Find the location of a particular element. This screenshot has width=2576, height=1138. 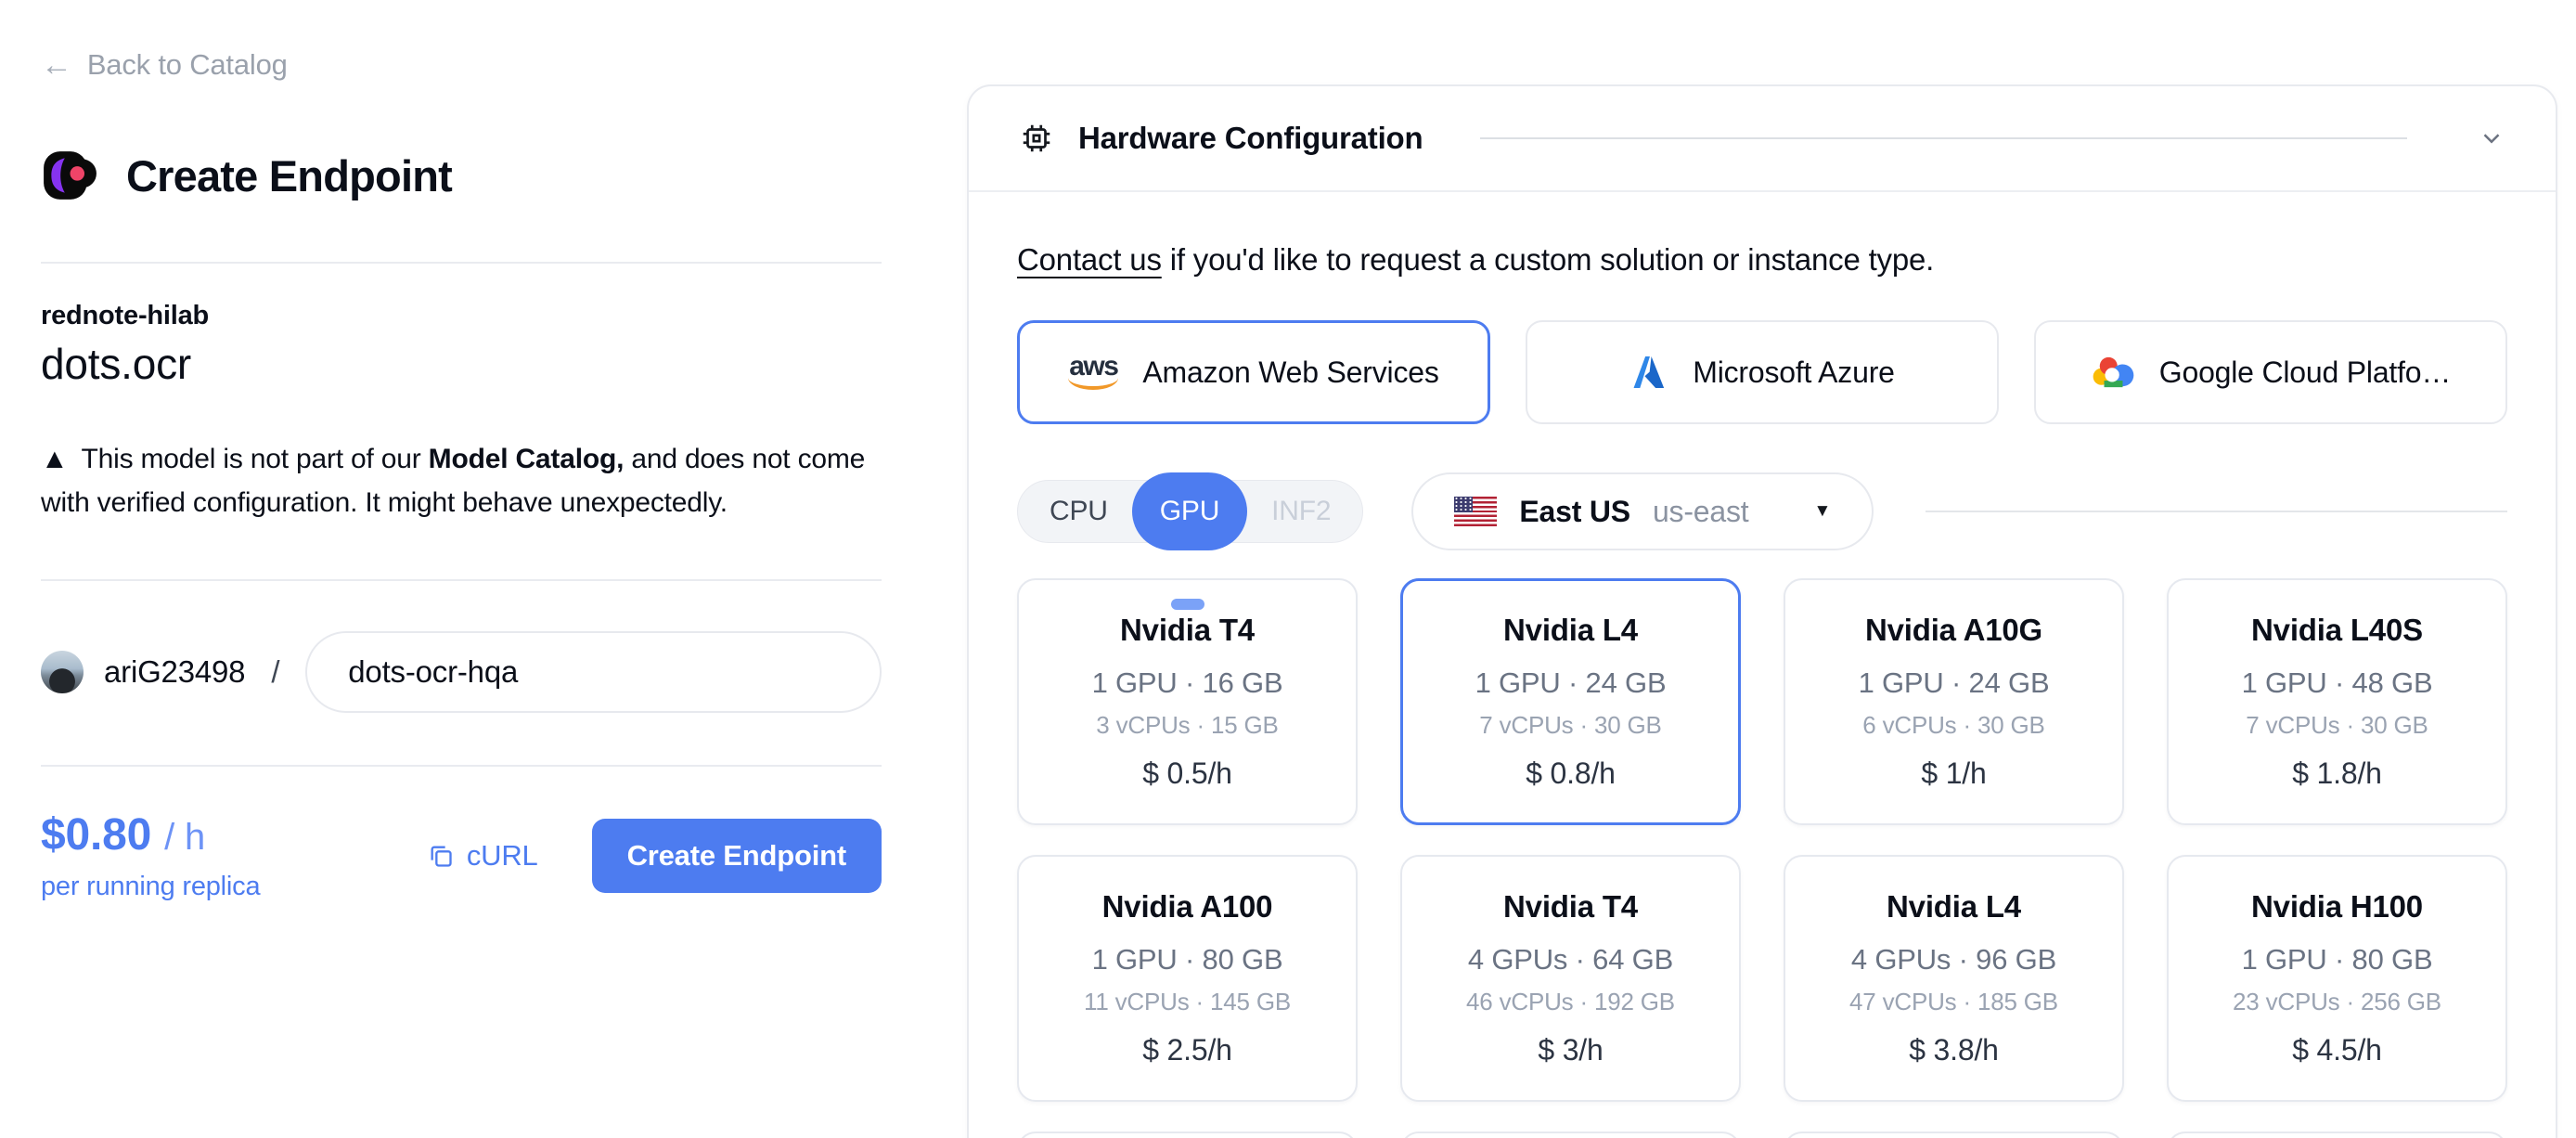

row-rule is located at coordinates (2216, 512).